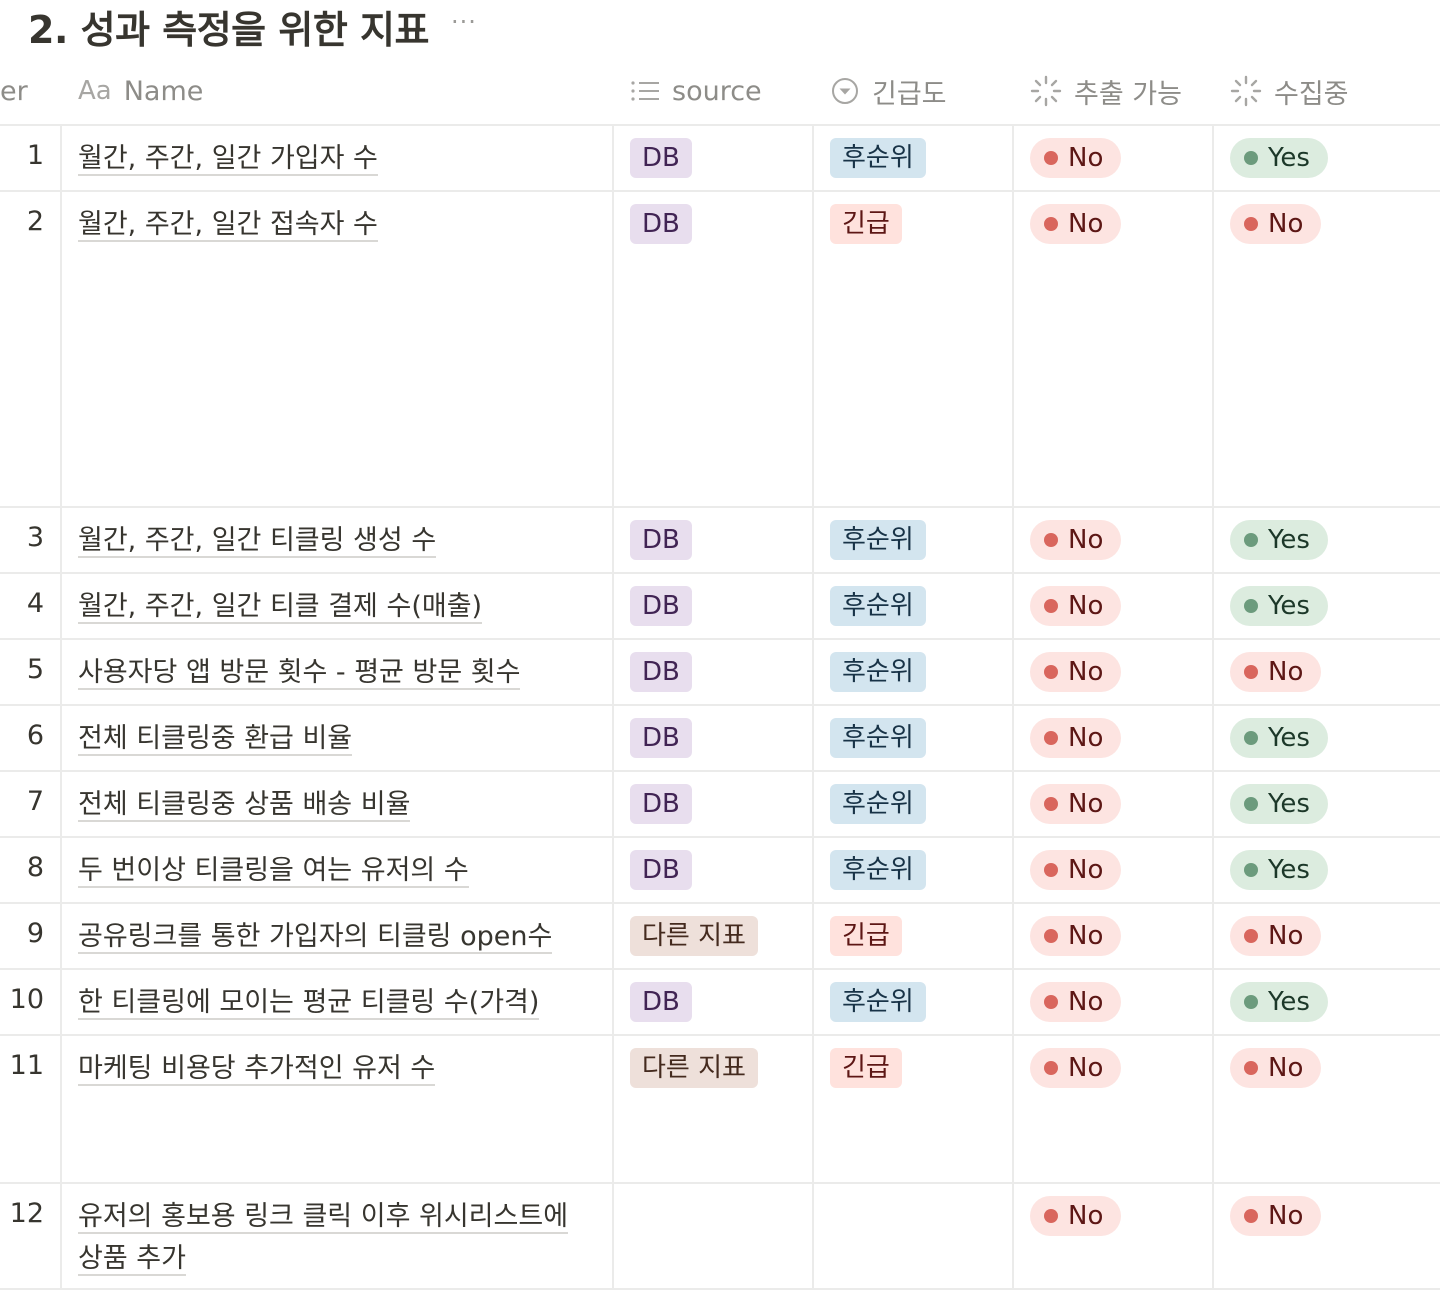  I want to click on column-header-urgency: 긴급도, so click(888, 91).